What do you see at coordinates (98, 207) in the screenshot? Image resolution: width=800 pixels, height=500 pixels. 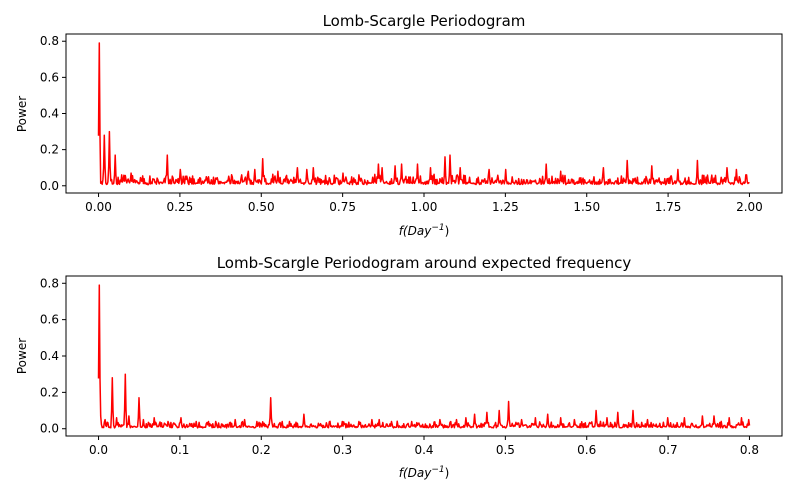 I see `x-tick-label: 0.00` at bounding box center [98, 207].